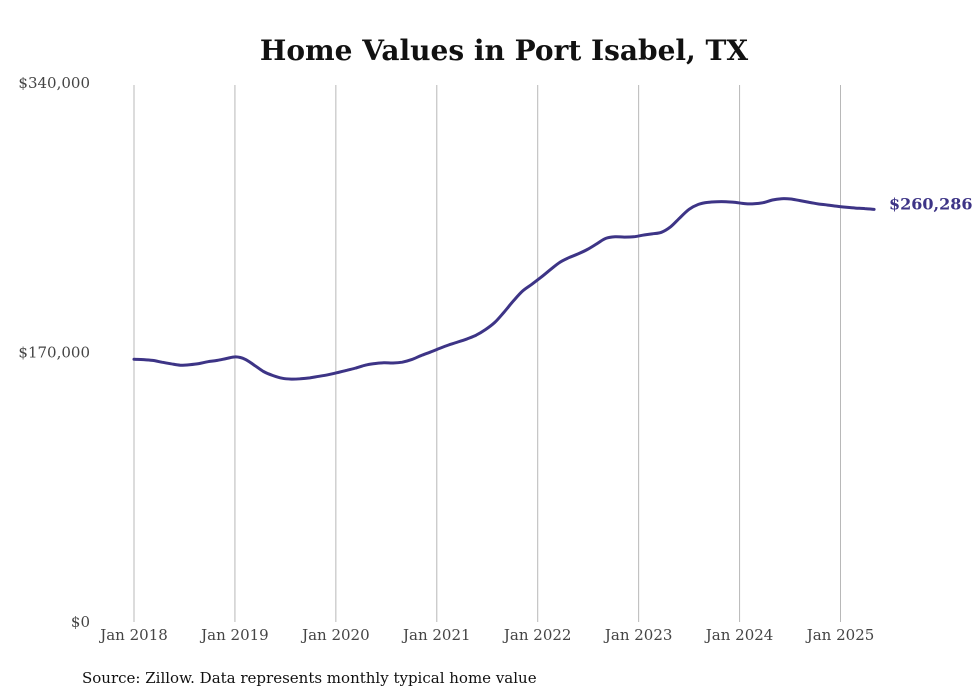 Image resolution: width=980 pixels, height=699 pixels. What do you see at coordinates (436, 635) in the screenshot?
I see `x-tick-label: Jan 2021` at bounding box center [436, 635].